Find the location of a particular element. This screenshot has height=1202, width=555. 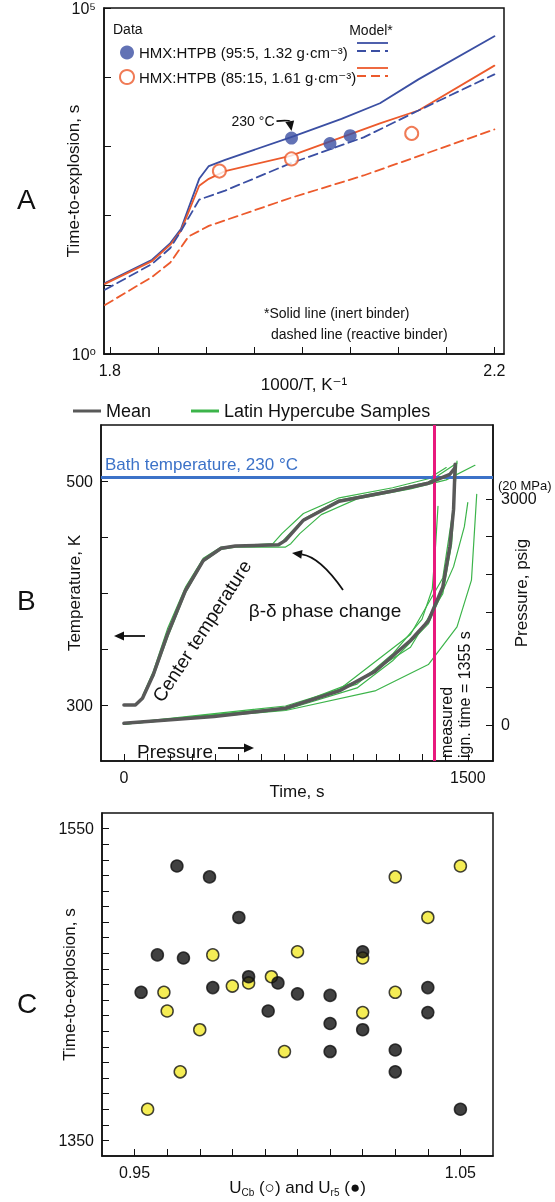

y-tick-label: 300 is located at coordinates (80, 705).